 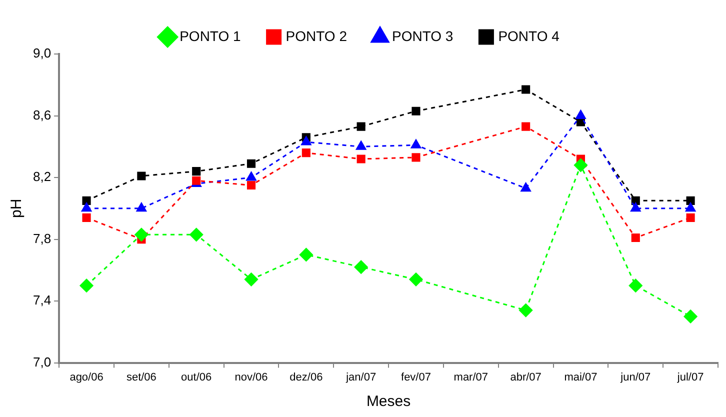 What do you see at coordinates (306, 377) in the screenshot?
I see `x-tick-label: dez/06` at bounding box center [306, 377].